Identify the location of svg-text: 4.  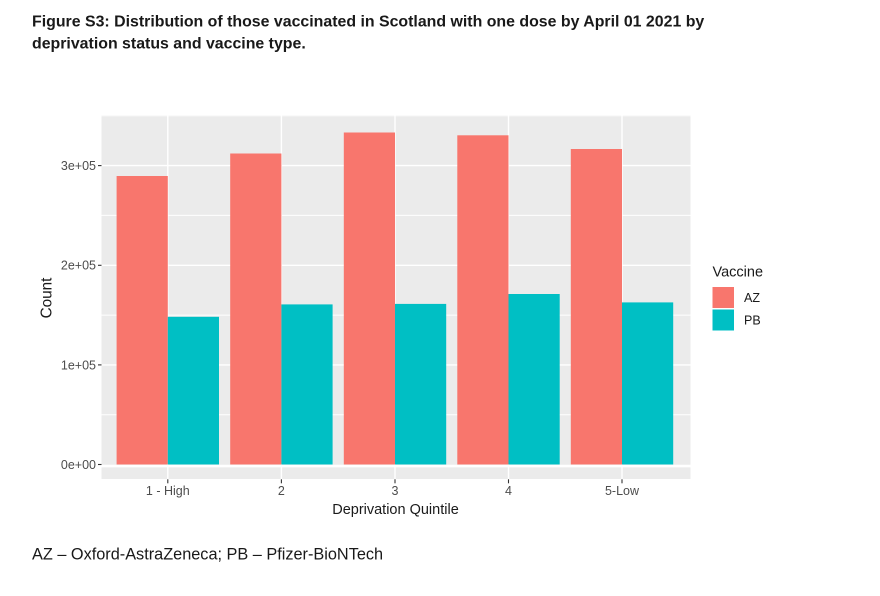
(508, 491).